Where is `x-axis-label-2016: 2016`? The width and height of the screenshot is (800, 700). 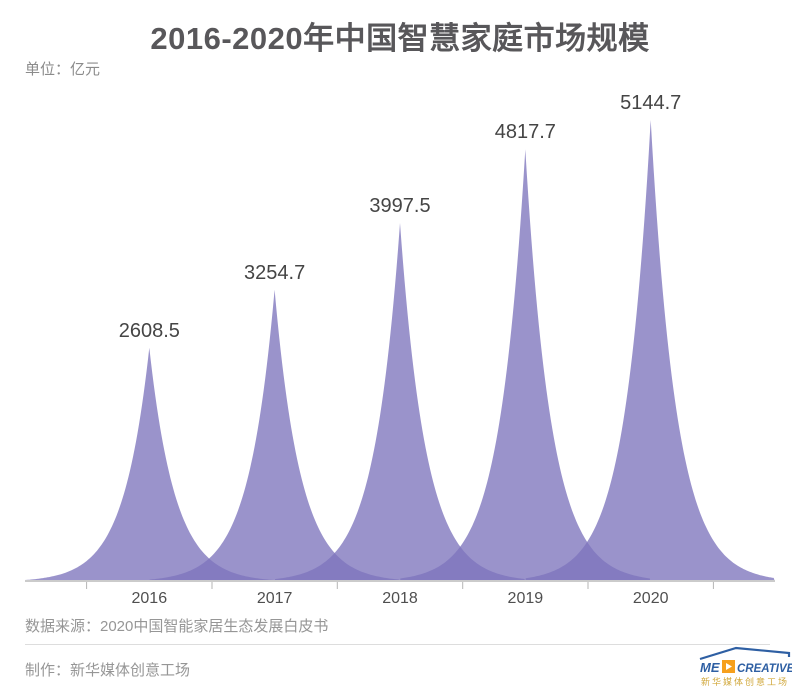 x-axis-label-2016: 2016 is located at coordinates (149, 598).